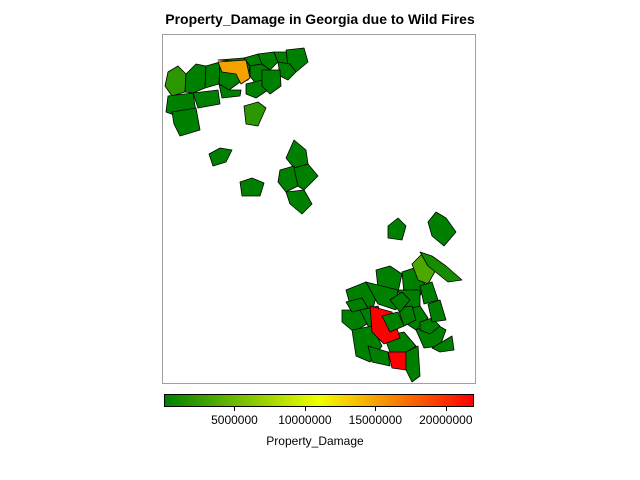 The image size is (640, 480). Describe the element at coordinates (446, 420) in the screenshot. I see `legend-tick-label: 20000000` at that location.